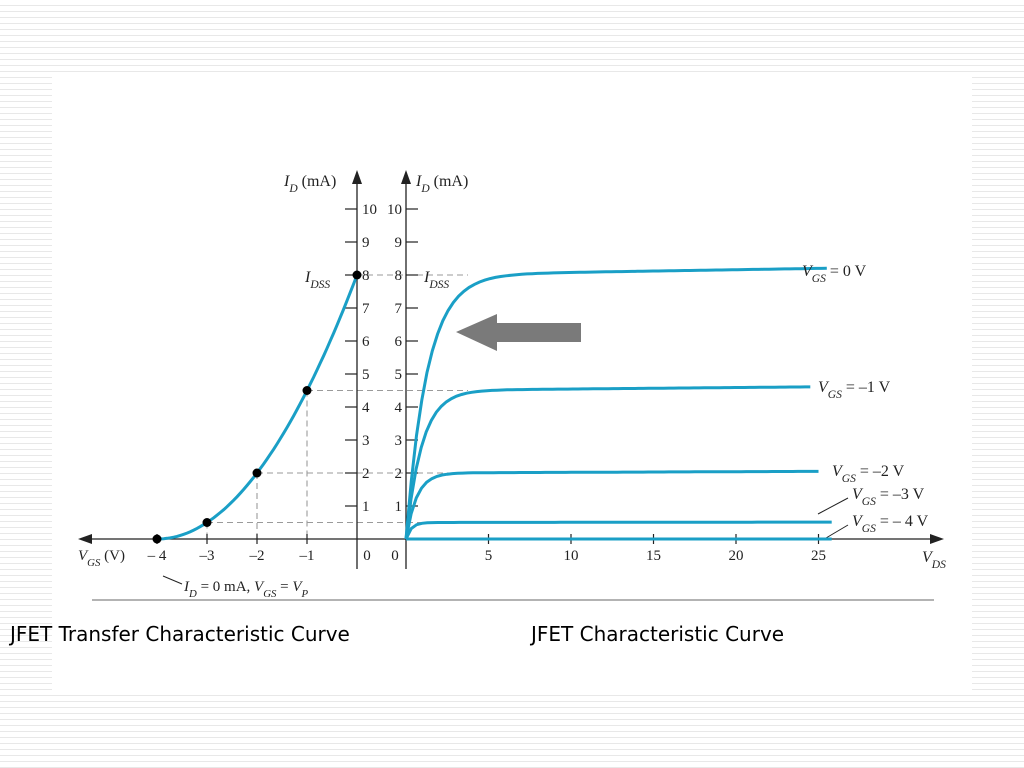 The image size is (1024, 768). Describe the element at coordinates (317, 280) in the screenshot. I see `transfer-idss-label: IDSS` at that location.